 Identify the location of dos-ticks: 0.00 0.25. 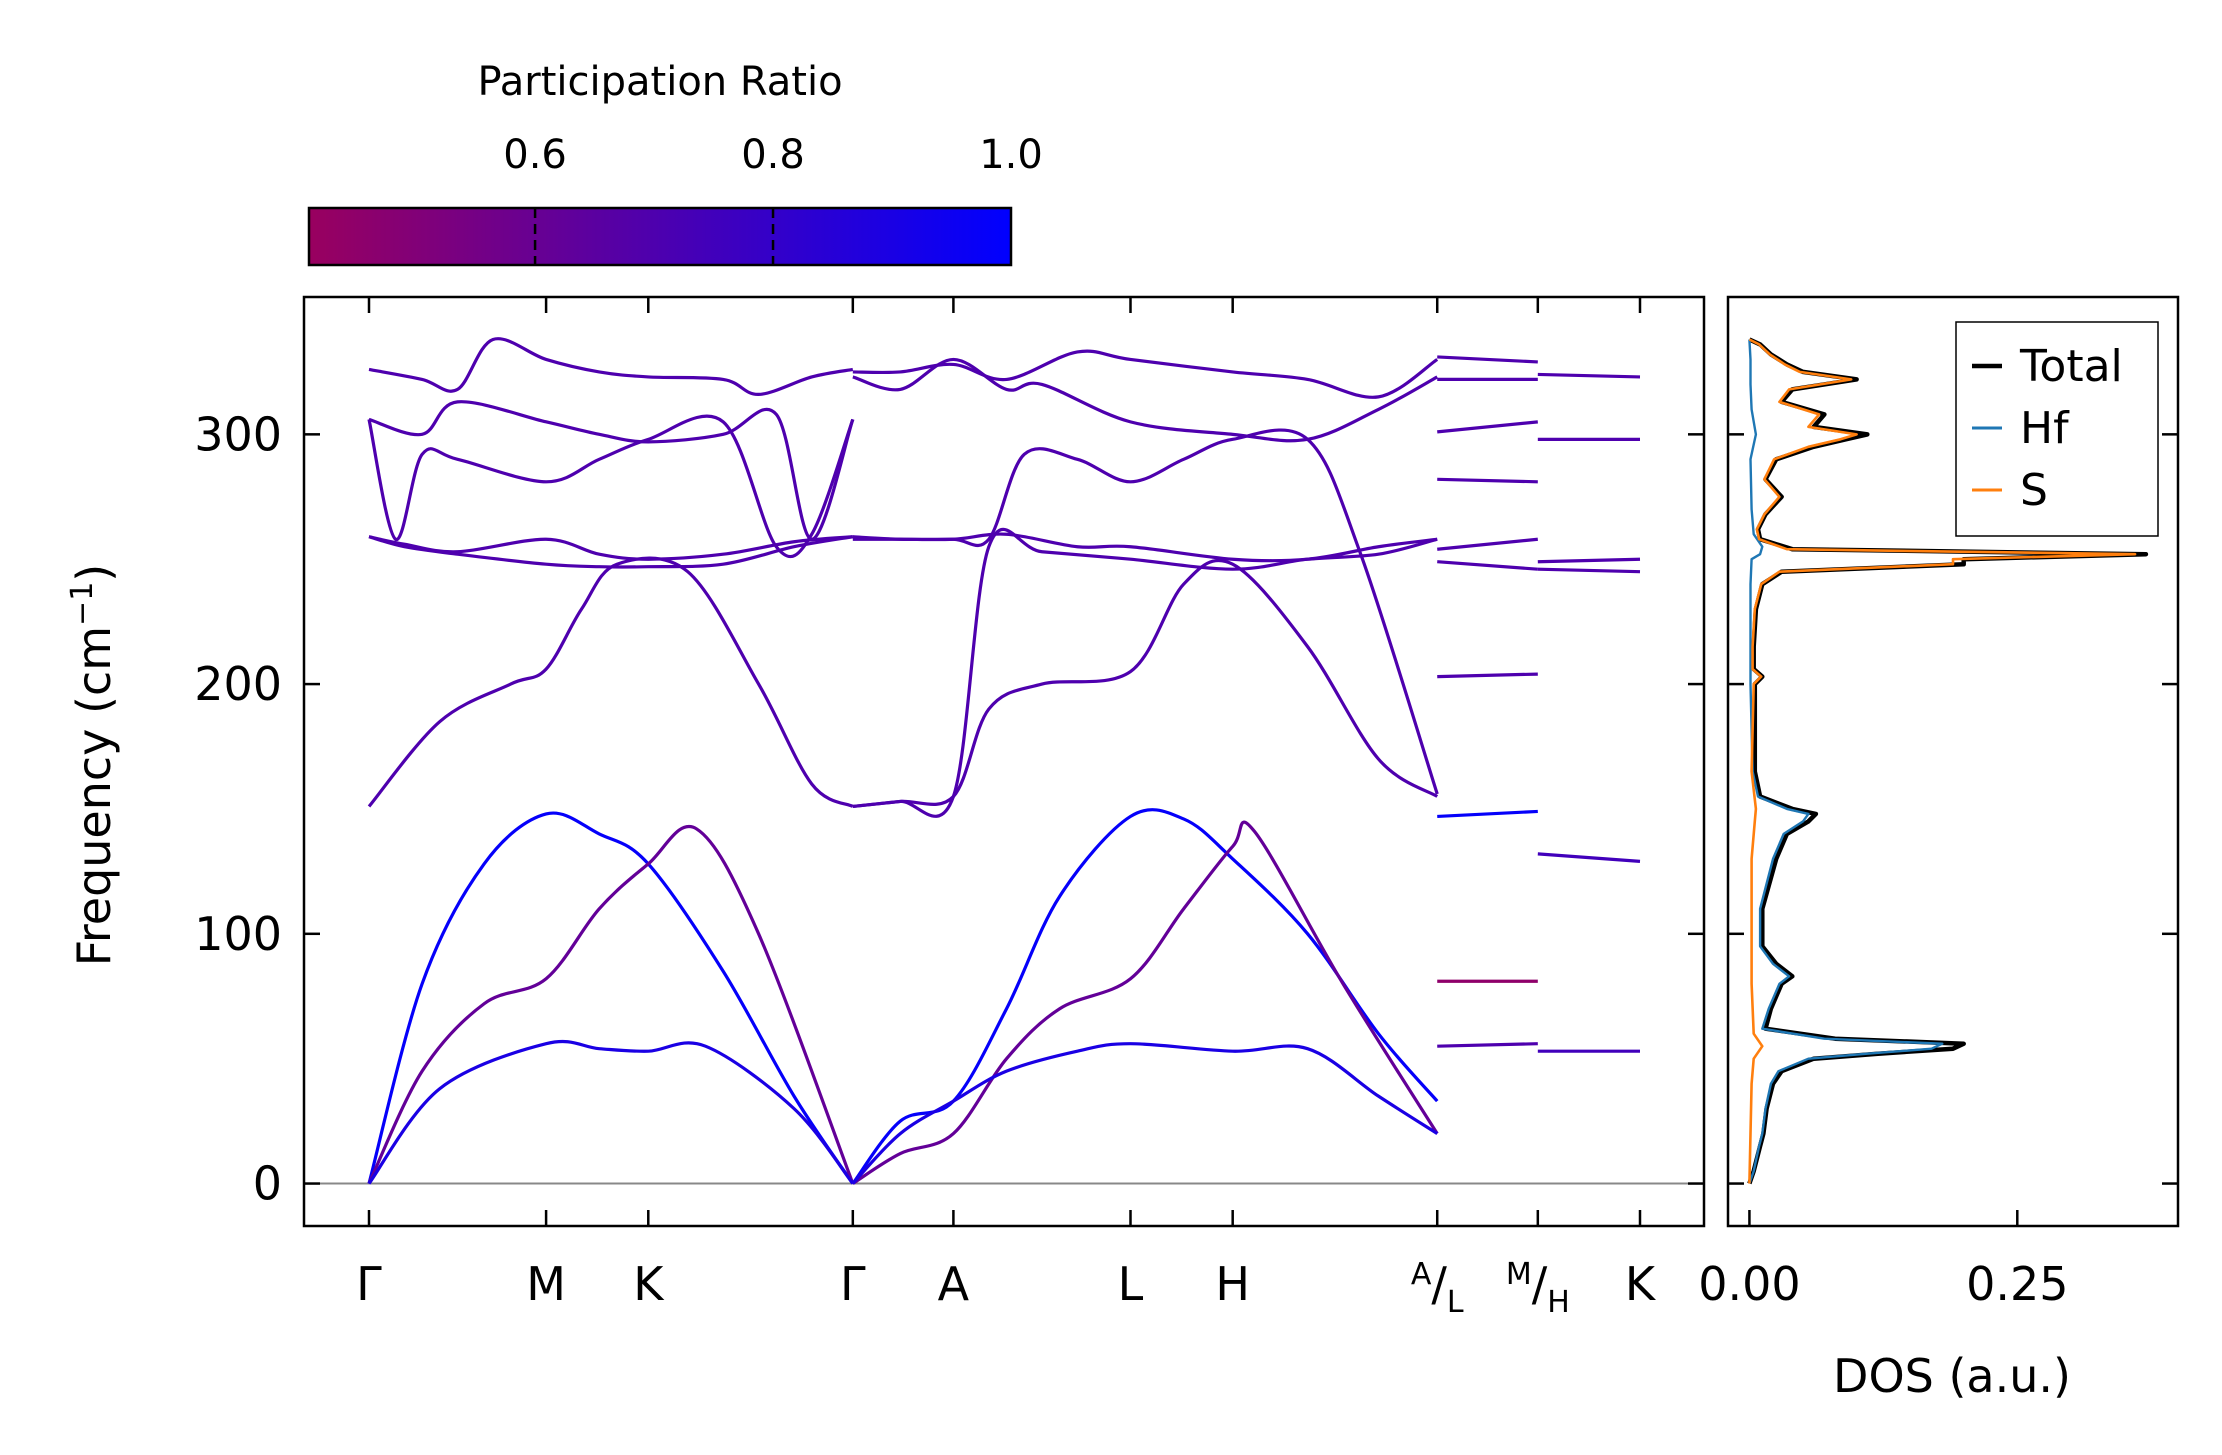
(1938, 872).